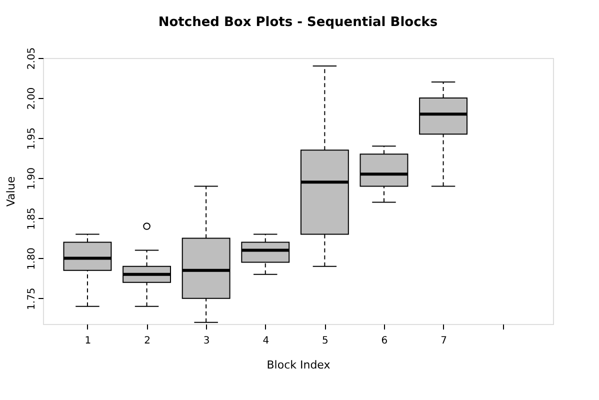 The width and height of the screenshot is (599, 400). I want to click on x-axis-title: Block Index, so click(298, 365).